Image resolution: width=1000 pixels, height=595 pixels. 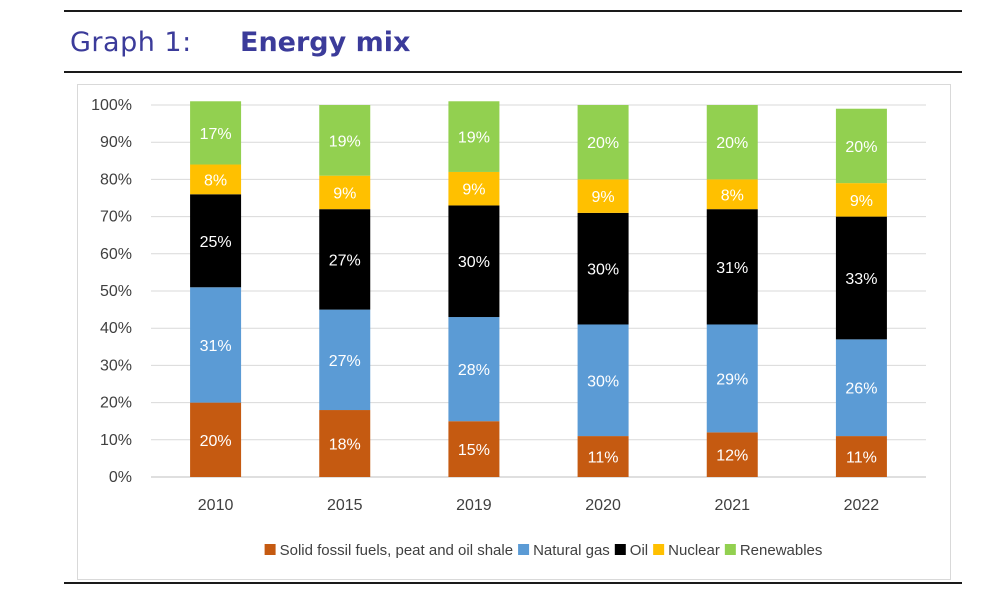 I want to click on legend-item: Oil, so click(x=631, y=550).